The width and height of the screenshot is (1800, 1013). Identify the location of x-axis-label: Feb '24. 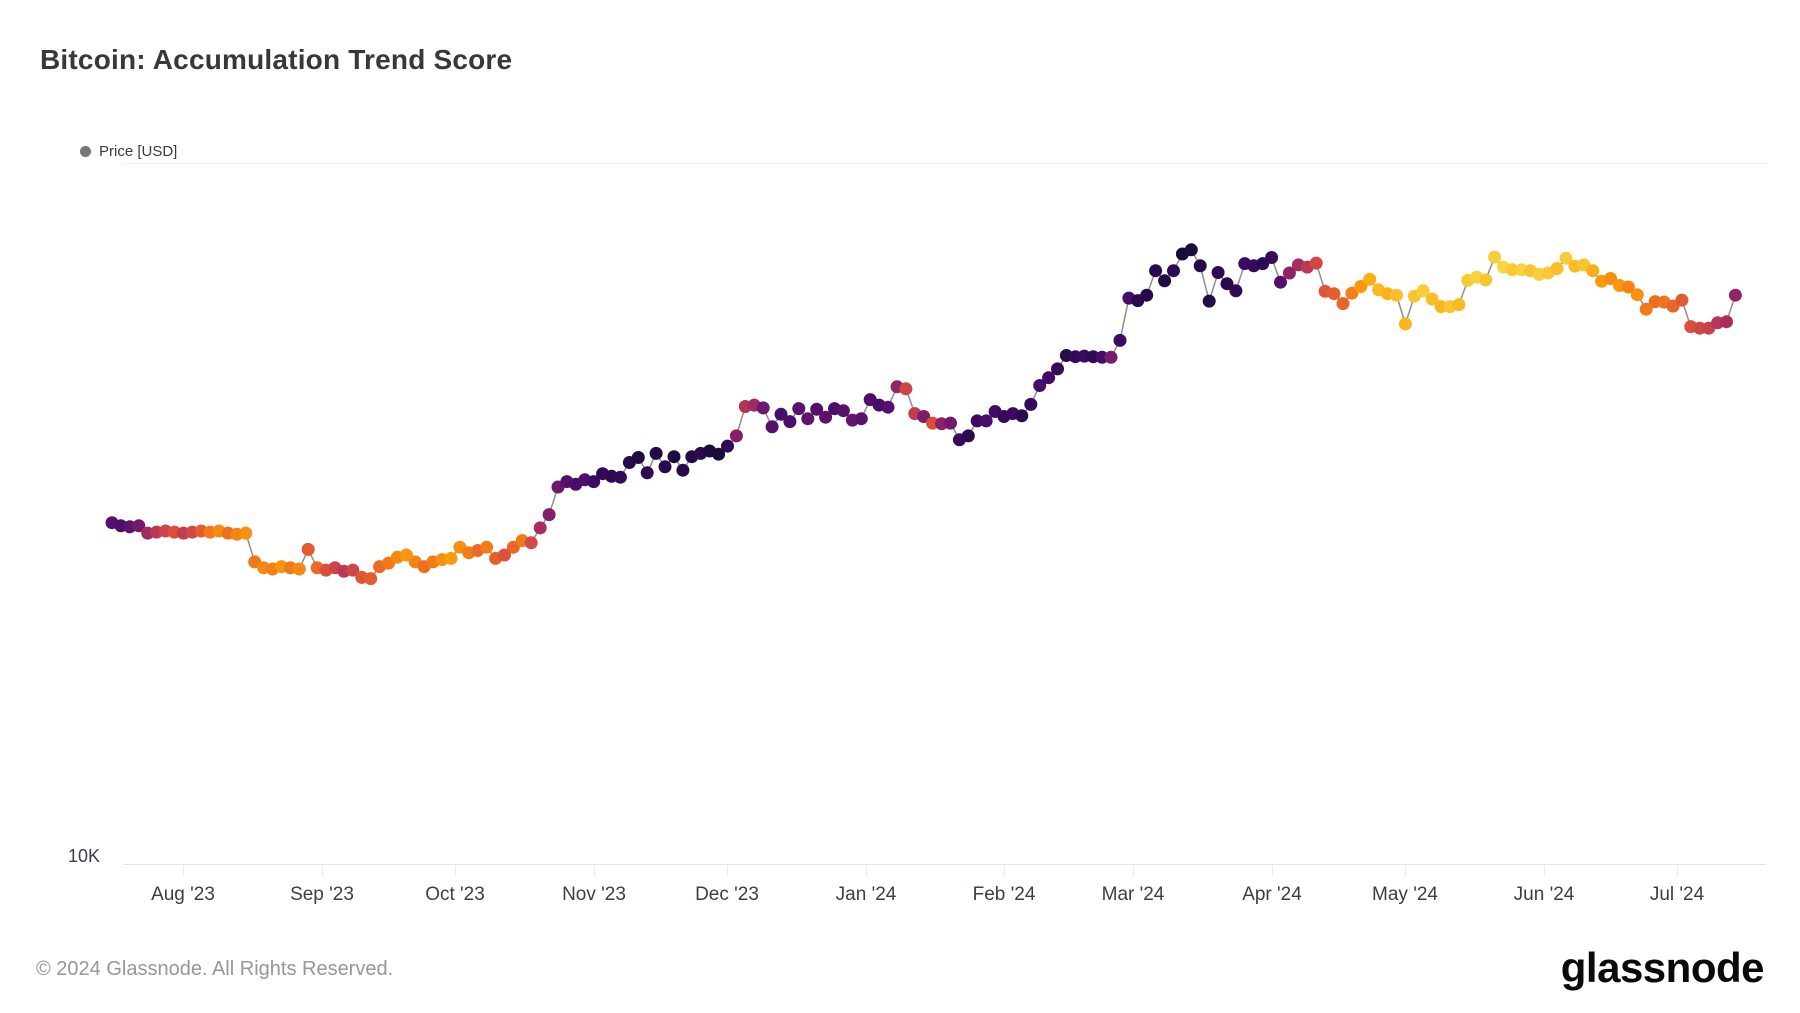
(1004, 894).